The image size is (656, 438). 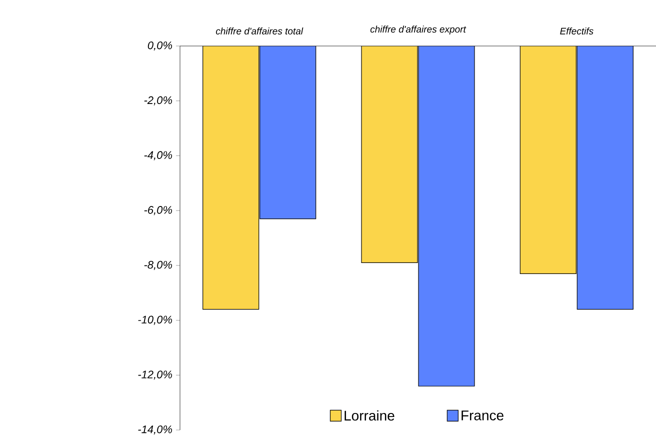 I want to click on y-tick-label: -4,0%, so click(x=158, y=155).